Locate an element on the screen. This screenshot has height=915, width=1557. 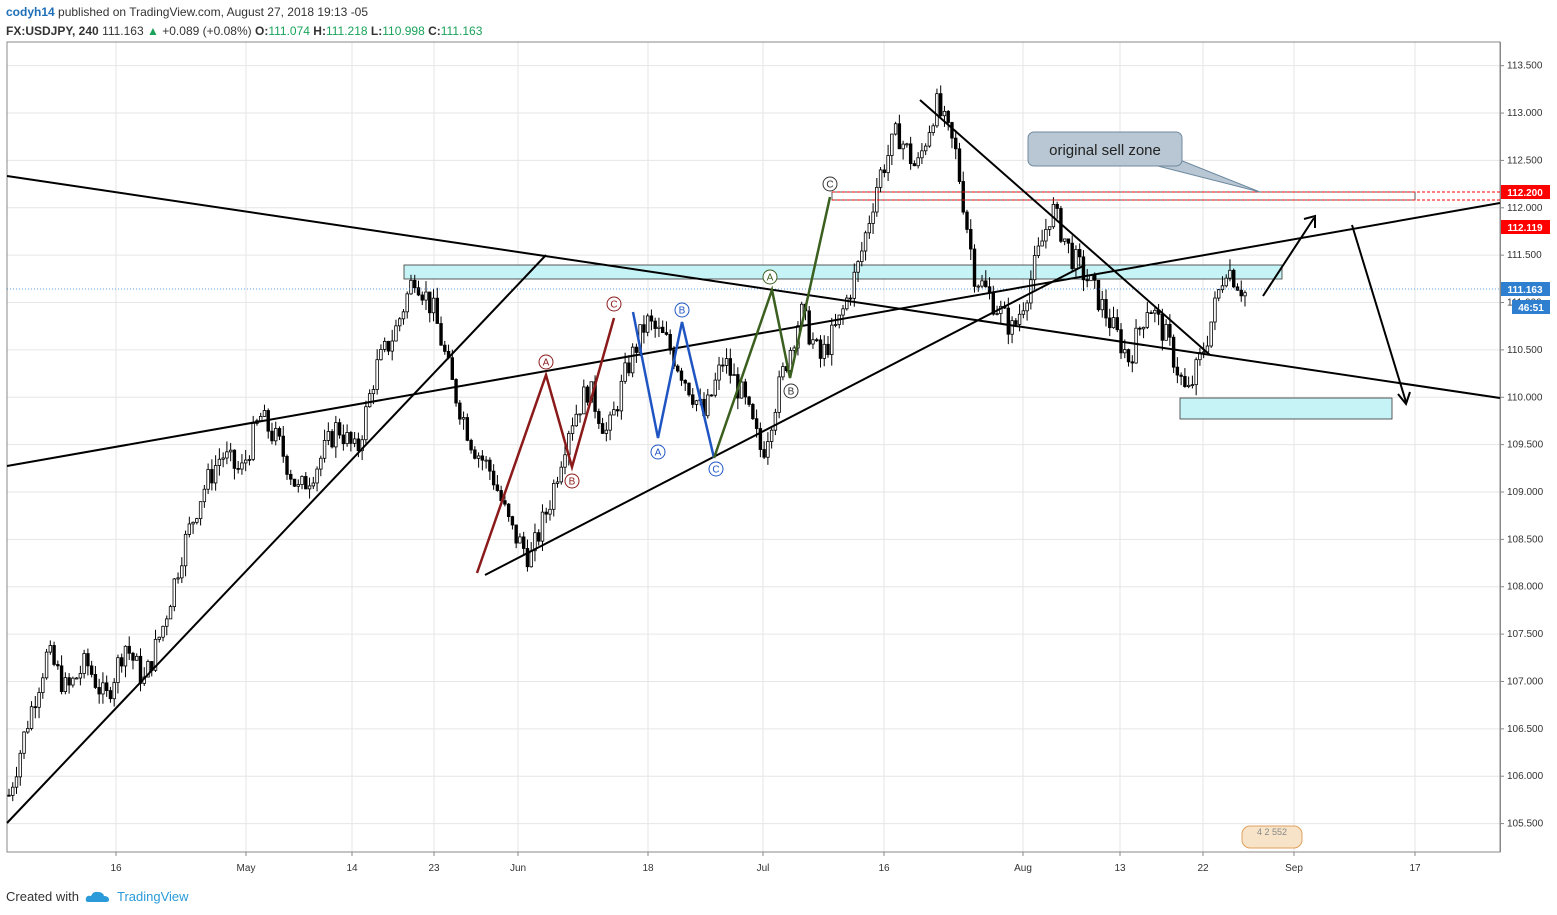
svg-text: C is located at coordinates (829, 185).